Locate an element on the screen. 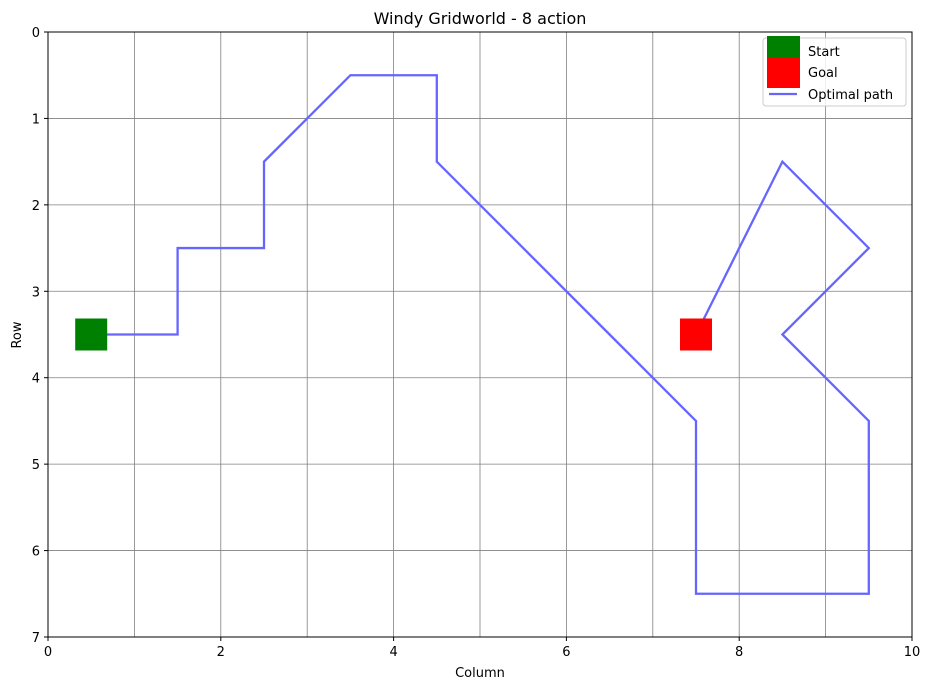 The height and width of the screenshot is (690, 930). y-tick-label: 5 is located at coordinates (36, 465).